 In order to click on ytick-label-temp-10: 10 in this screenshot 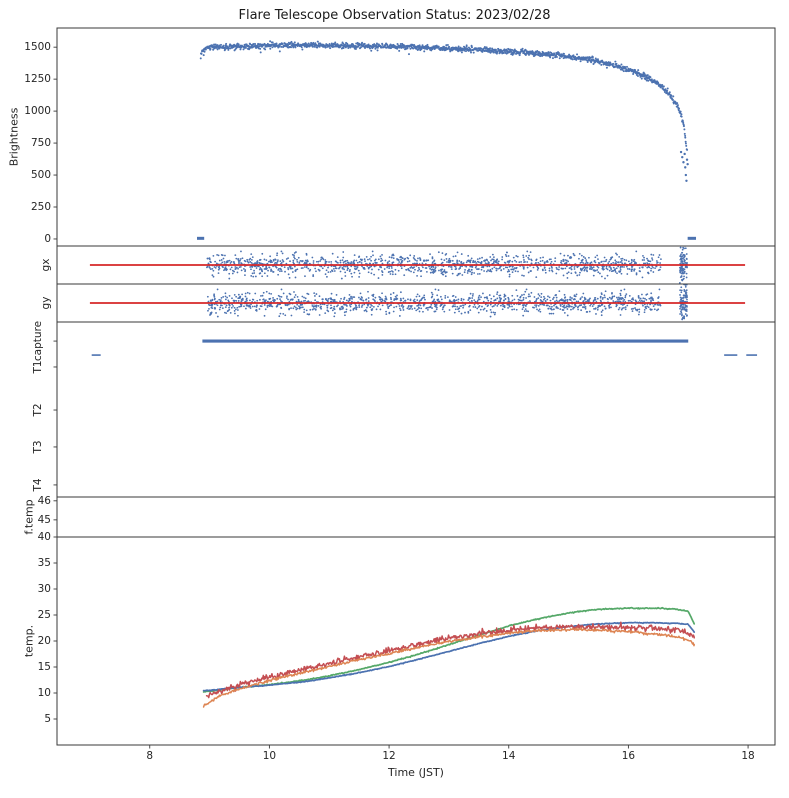, I will do `click(44, 693)`.